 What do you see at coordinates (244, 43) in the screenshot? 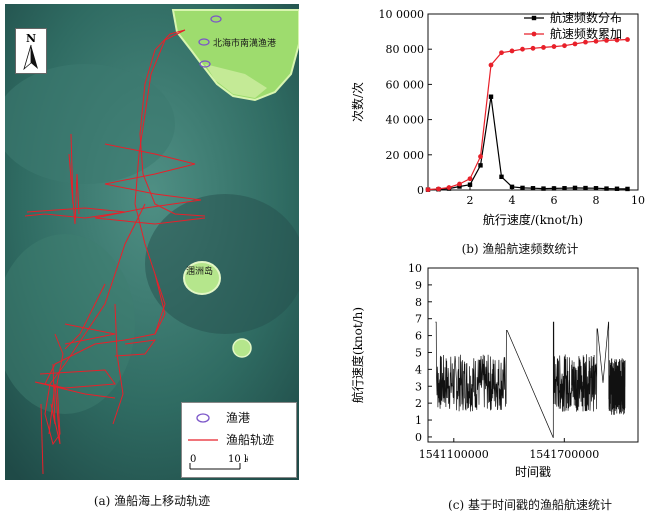
I see `port-label: 北海市南澫渔港` at bounding box center [244, 43].